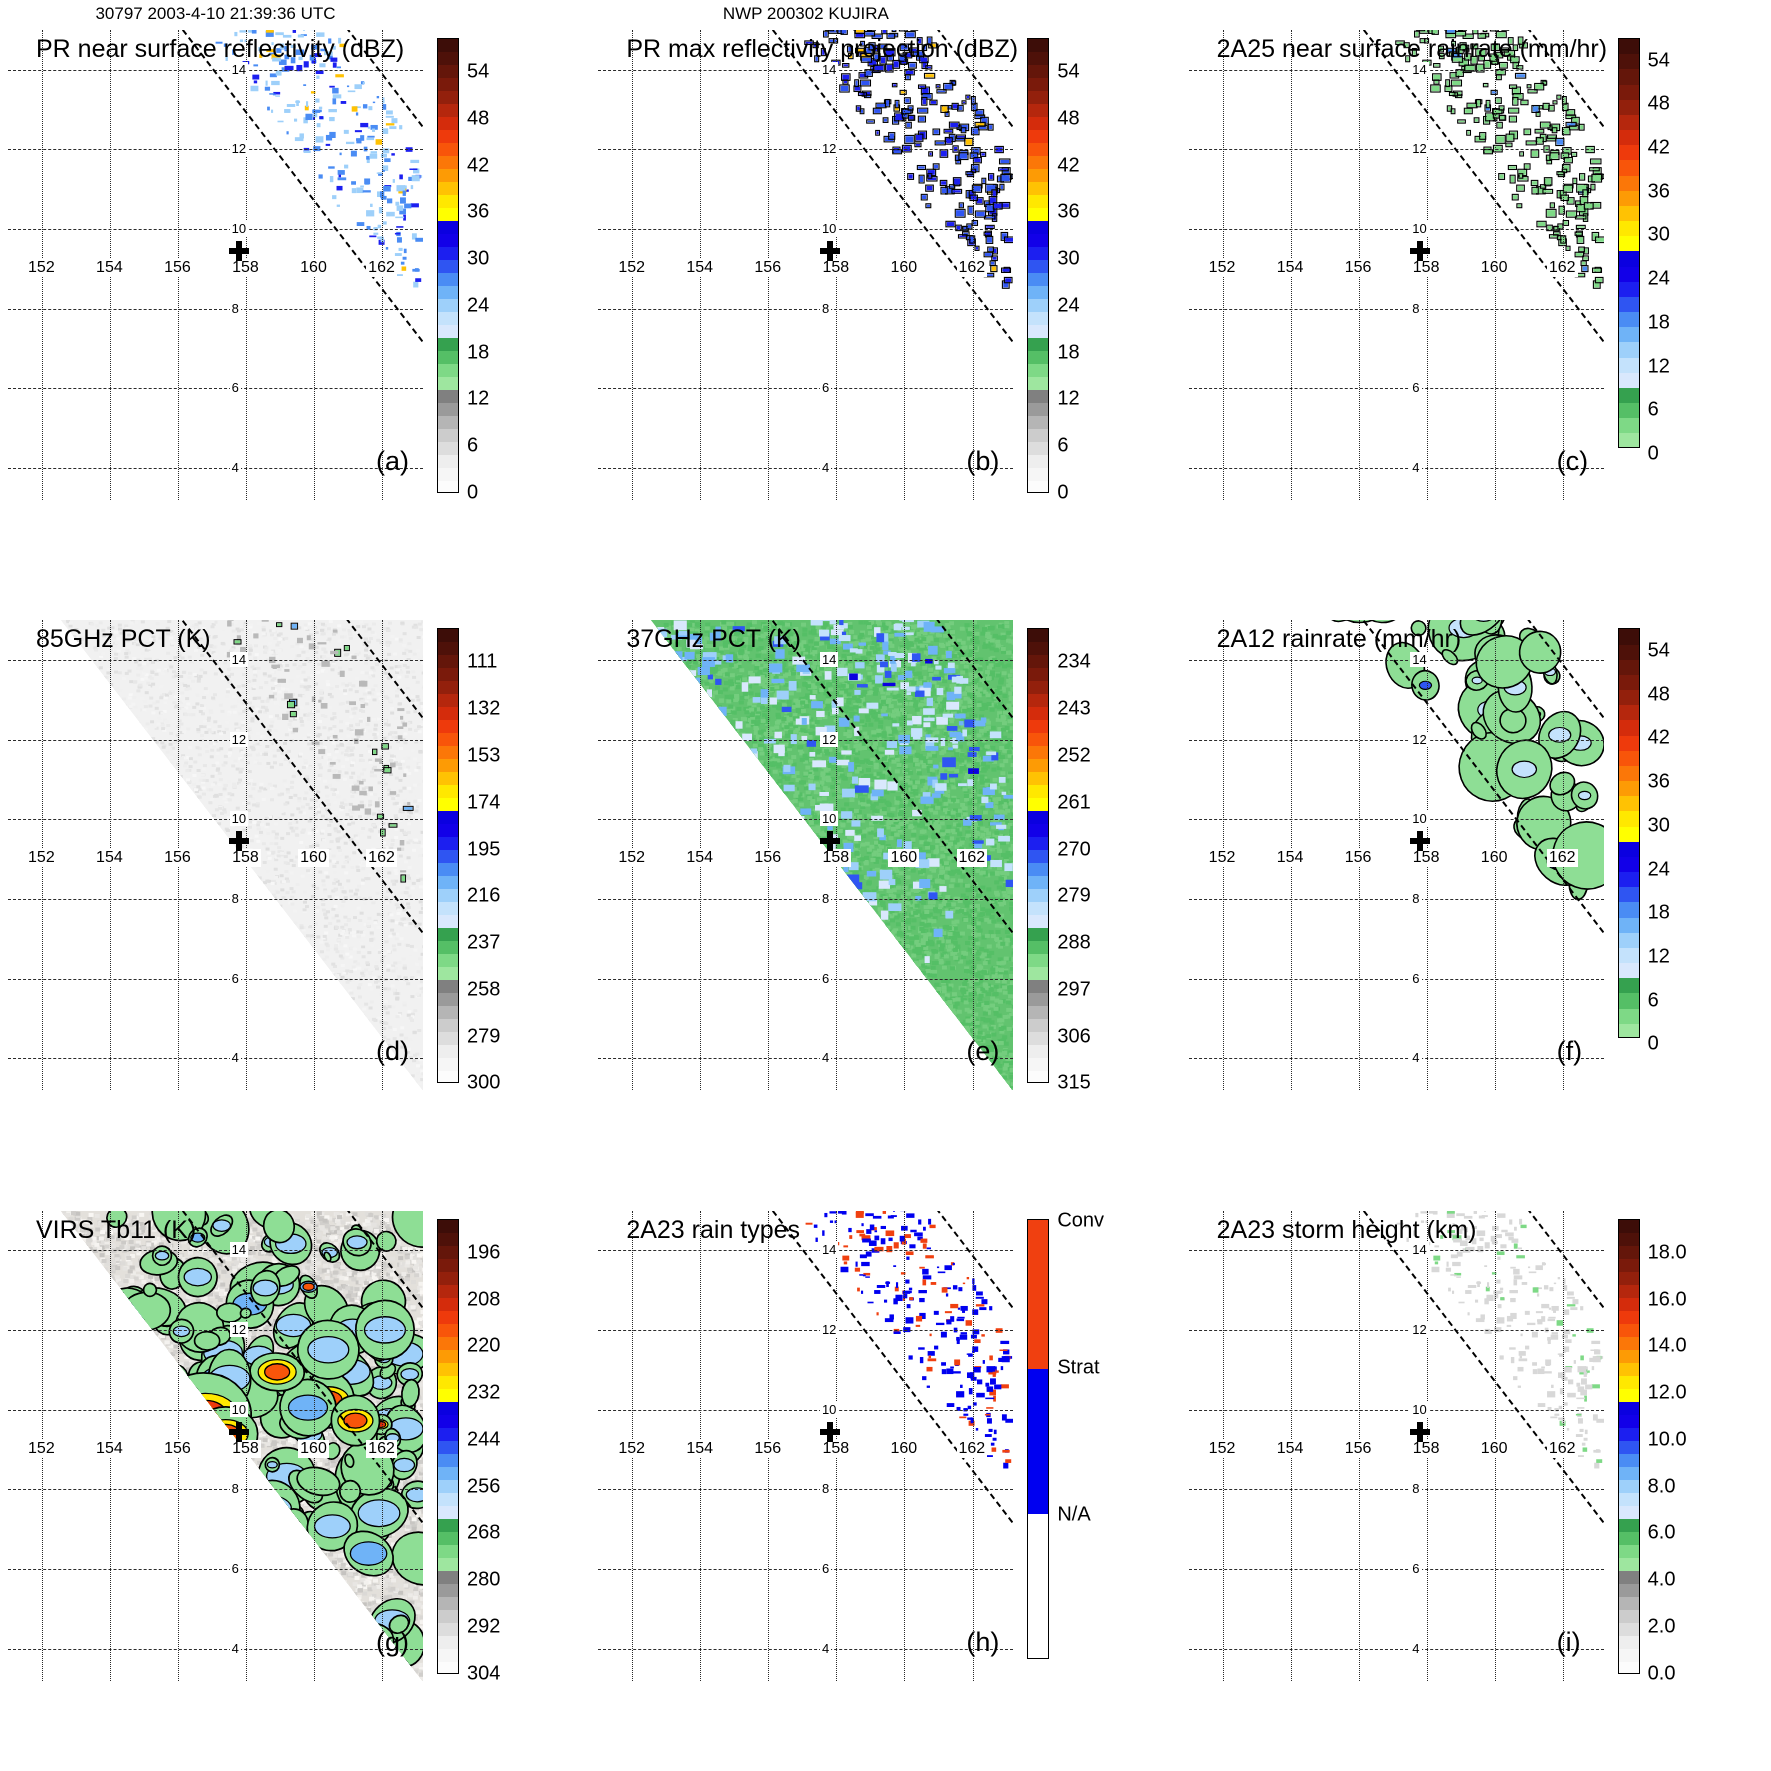  Describe the element at coordinates (1396, 1445) in the screenshot. I see `plot-area-i: 152 154 156 158 160 162 14 12 10 8 6 4` at that location.